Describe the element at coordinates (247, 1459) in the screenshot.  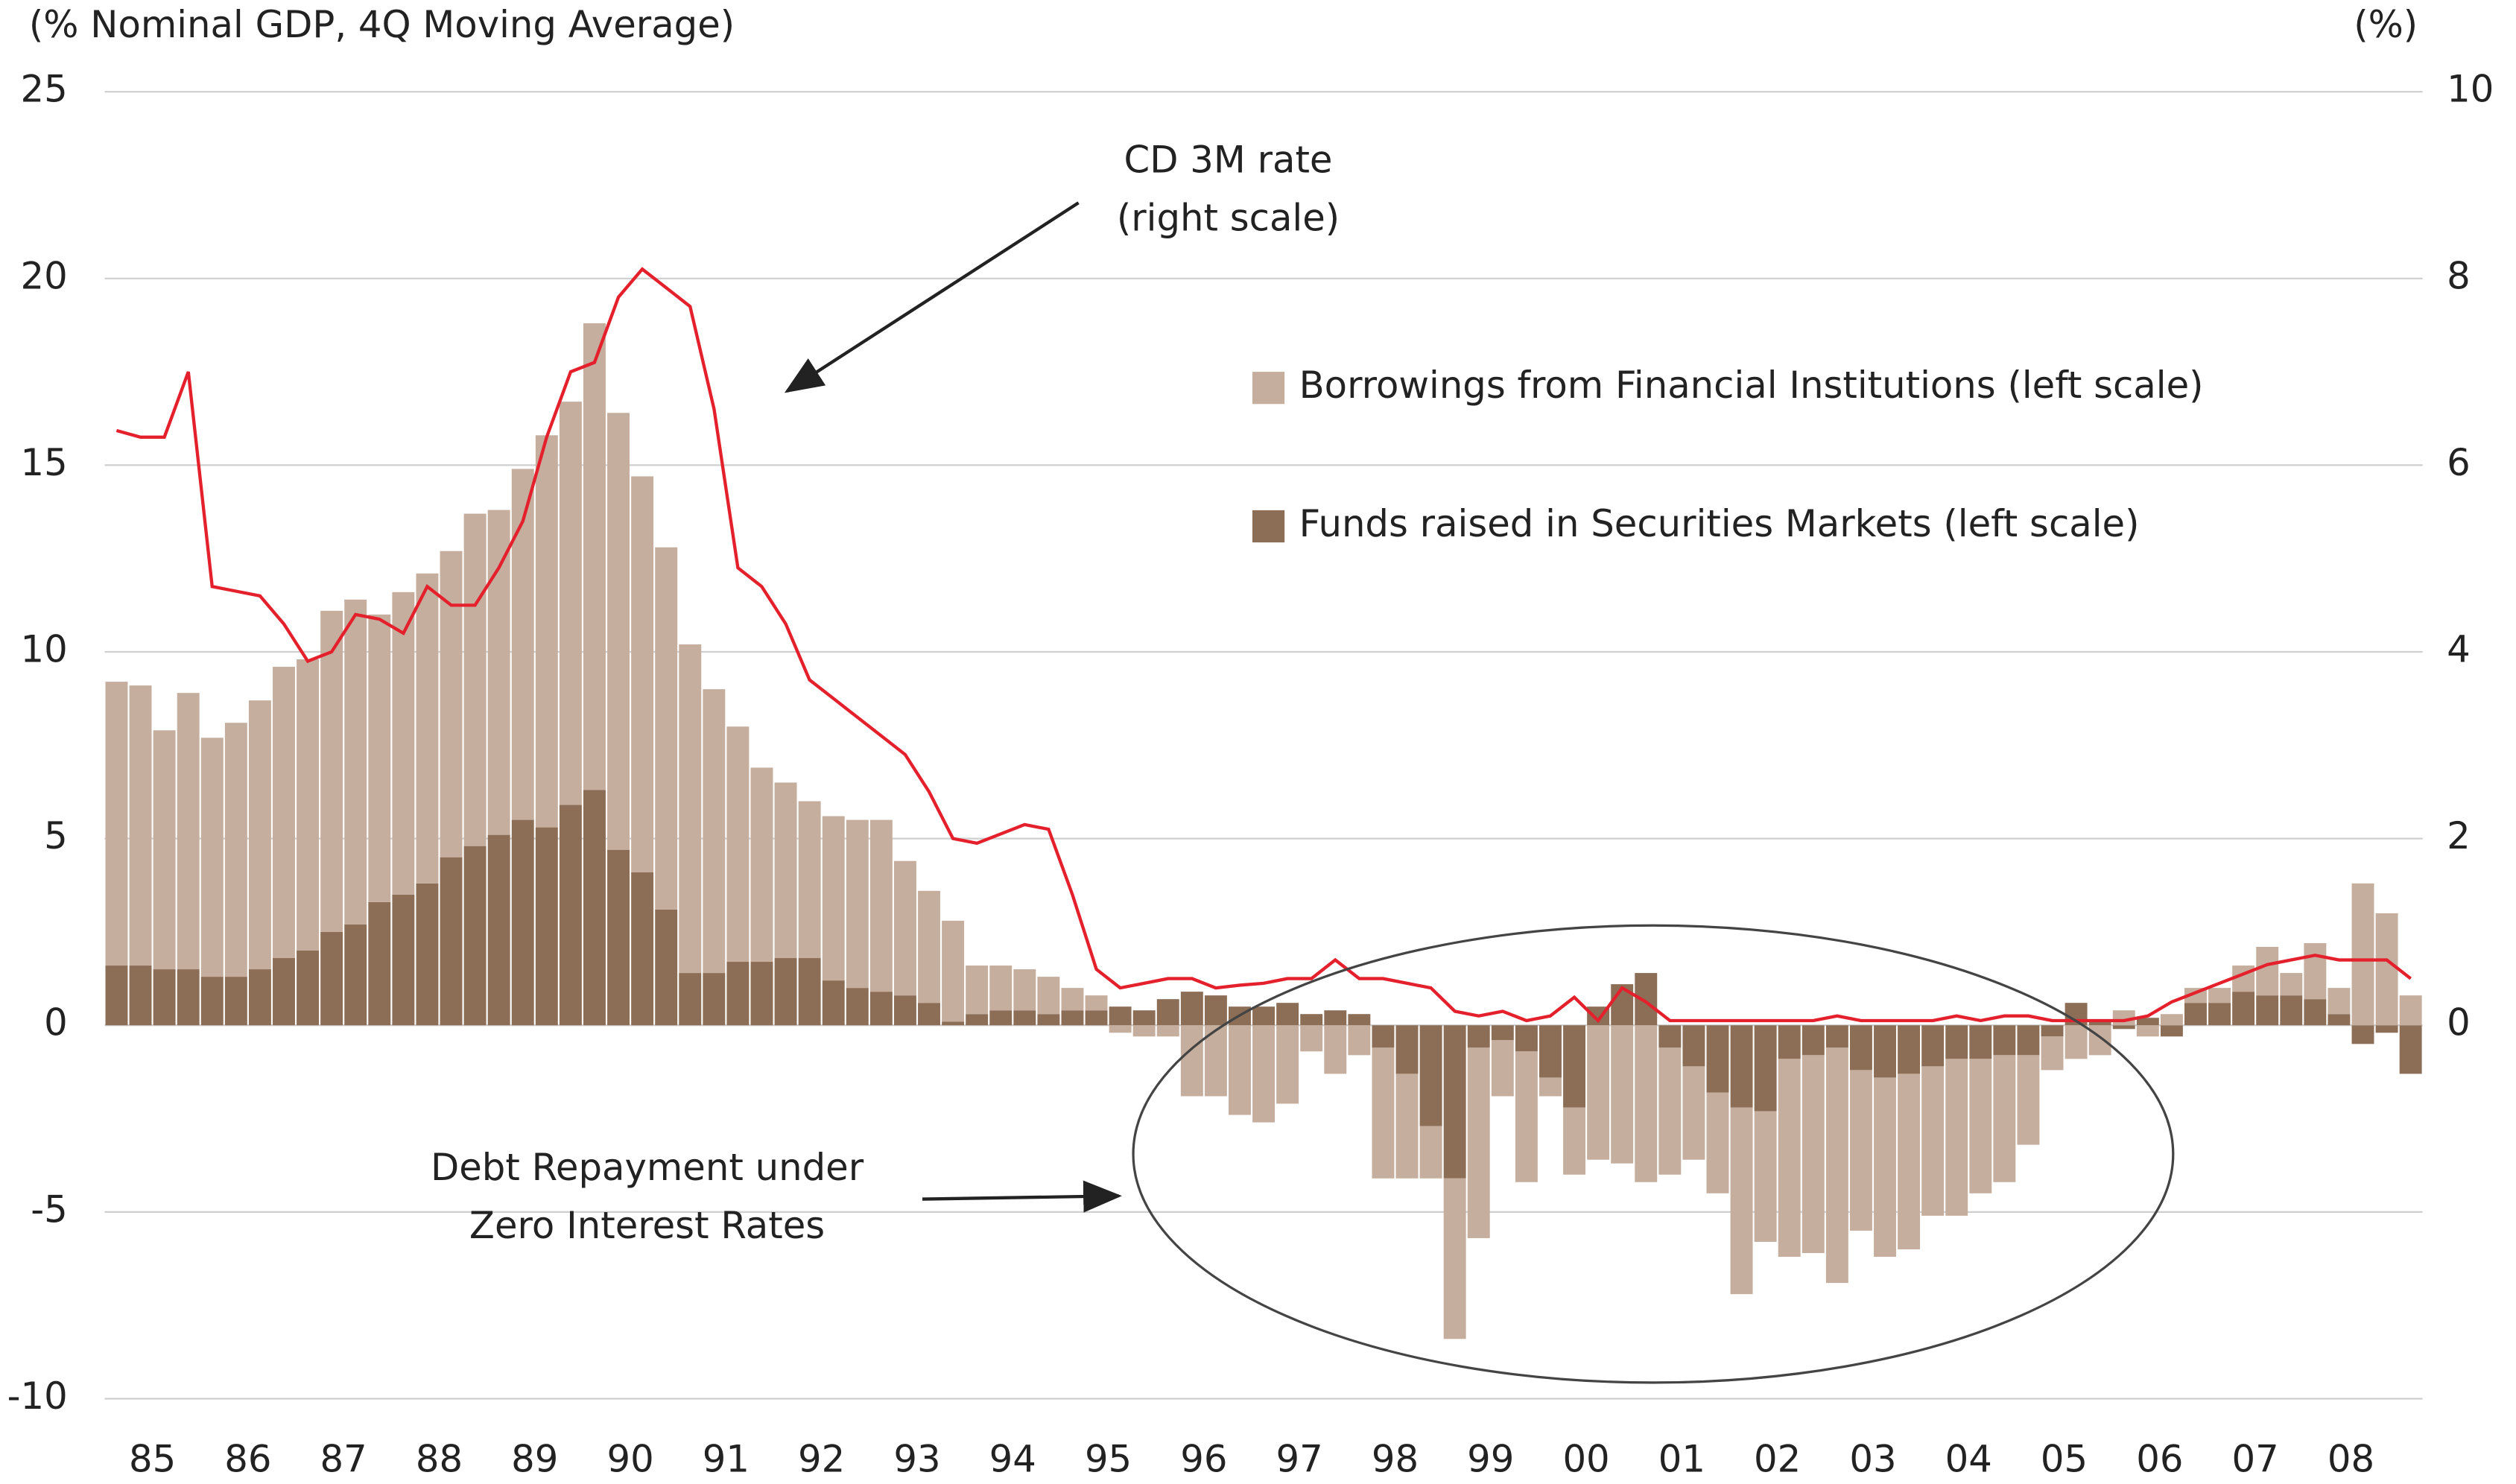
I see `x-tick-label: 86` at that location.